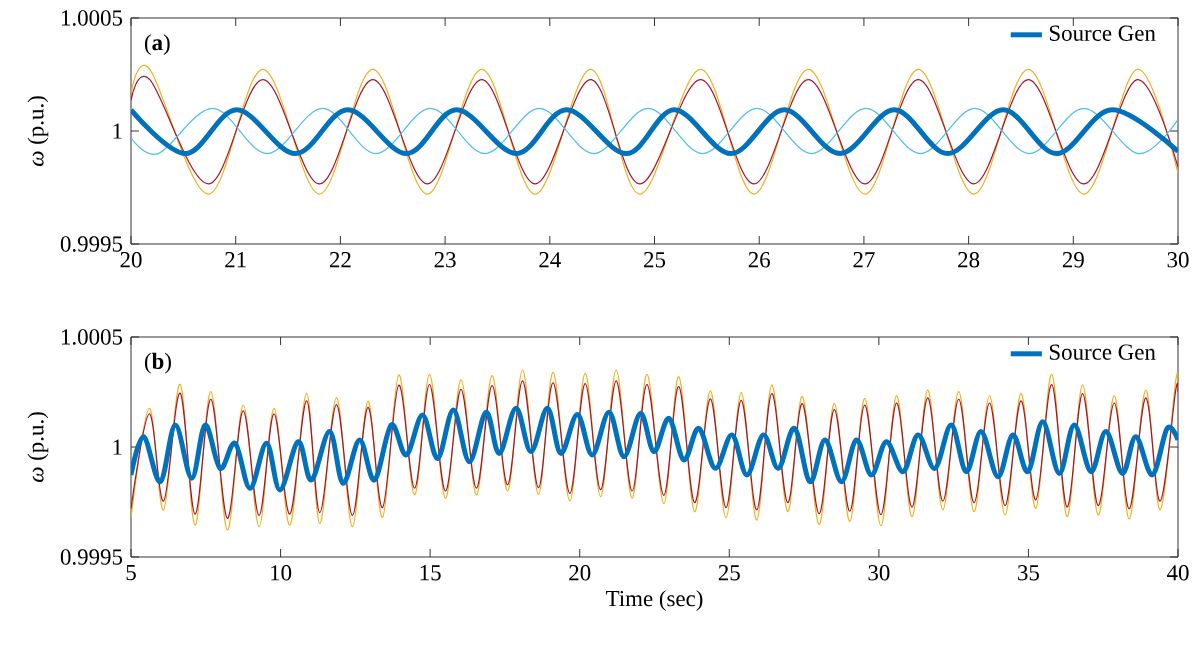  What do you see at coordinates (430, 573) in the screenshot?
I see `x-tick-label: 15` at bounding box center [430, 573].